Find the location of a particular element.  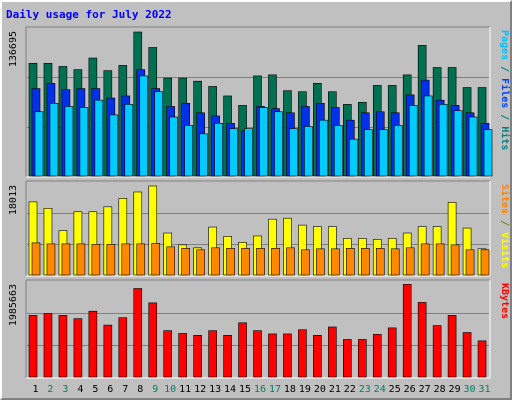

day-label: 9 is located at coordinates (155, 389).